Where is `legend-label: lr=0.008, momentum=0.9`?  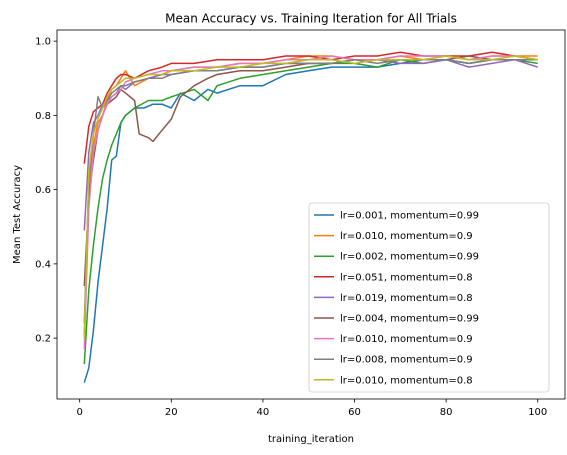
legend-label: lr=0.008, momentum=0.9 is located at coordinates (406, 360).